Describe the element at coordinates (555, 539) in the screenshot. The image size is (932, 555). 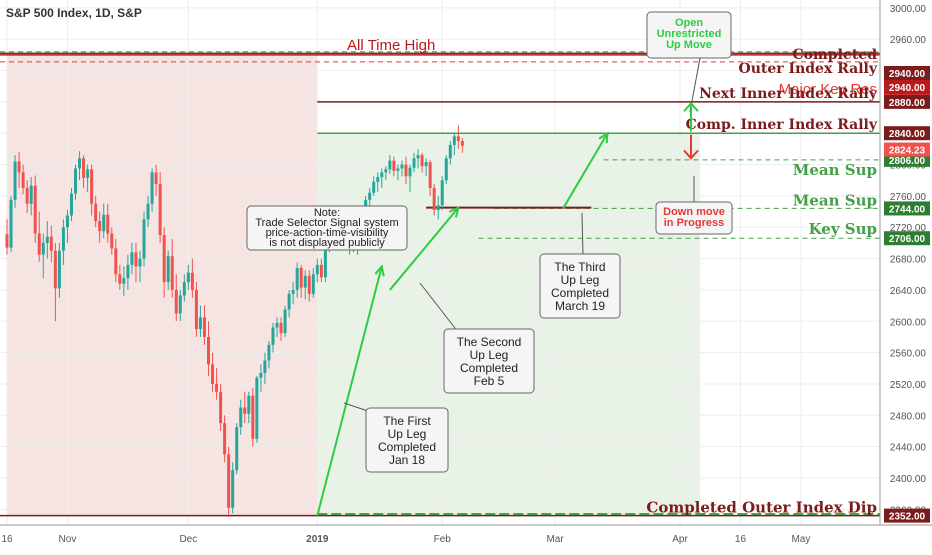
I see `x-tick-label: Mar` at that location.